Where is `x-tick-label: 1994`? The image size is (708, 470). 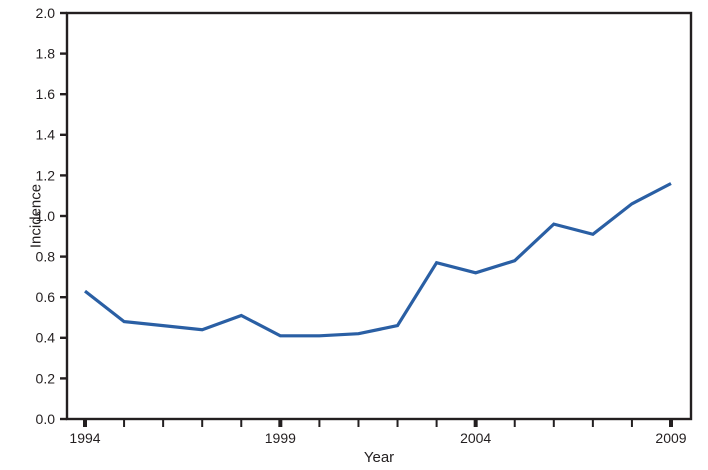
x-tick-label: 1994 is located at coordinates (84, 438).